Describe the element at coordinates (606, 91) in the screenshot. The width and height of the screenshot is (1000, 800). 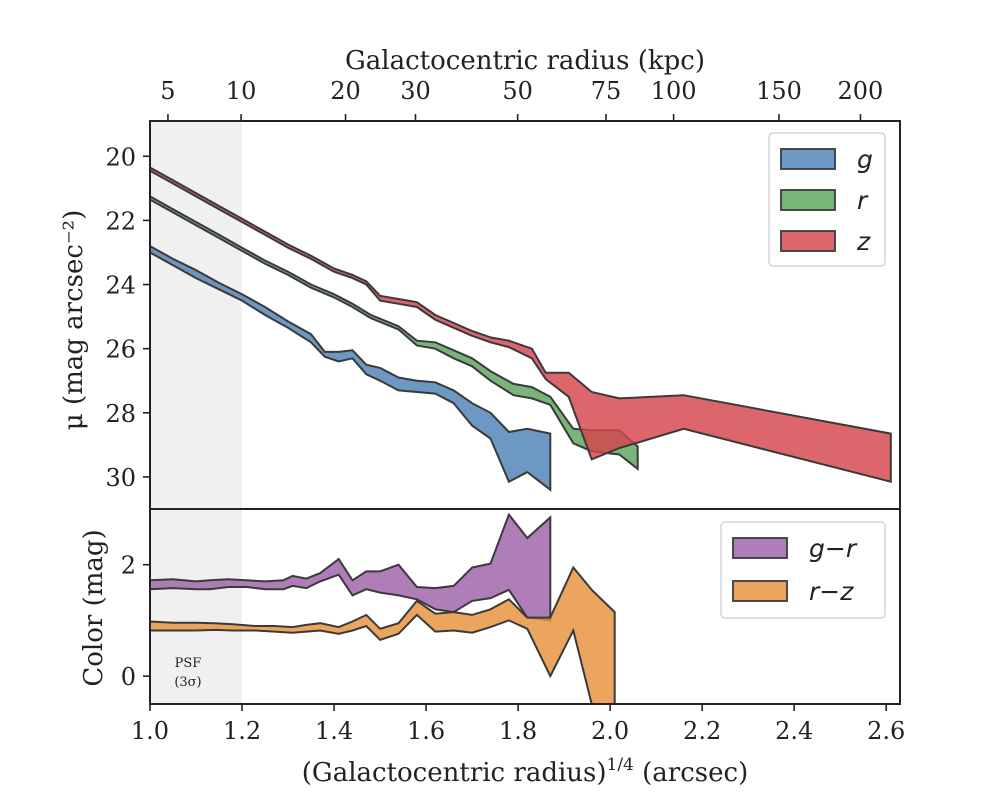
I see `top-x-tick-label-75: 75` at that location.